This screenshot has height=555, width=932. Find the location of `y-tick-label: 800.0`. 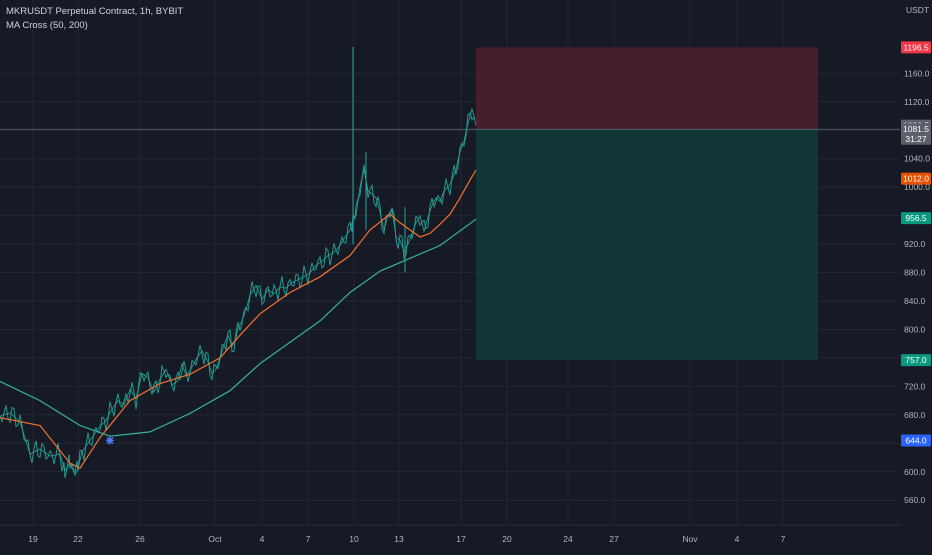

y-tick-label: 800.0 is located at coordinates (915, 329).